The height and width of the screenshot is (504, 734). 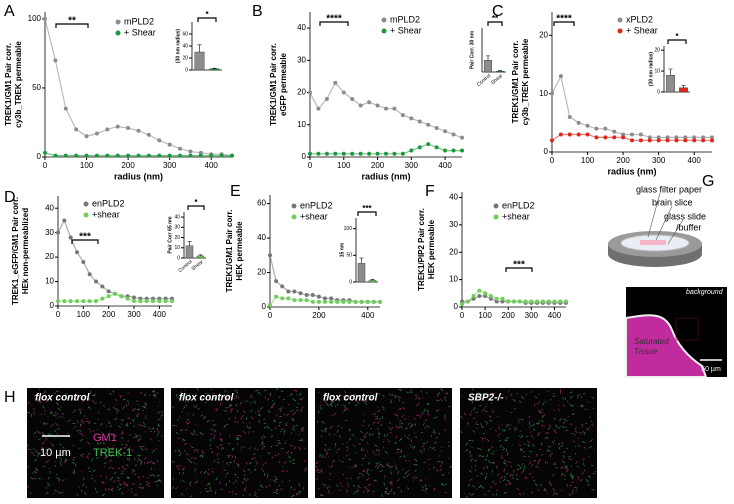 What do you see at coordinates (350, 398) in the screenshot?
I see `micrograph-title: flox control` at bounding box center [350, 398].